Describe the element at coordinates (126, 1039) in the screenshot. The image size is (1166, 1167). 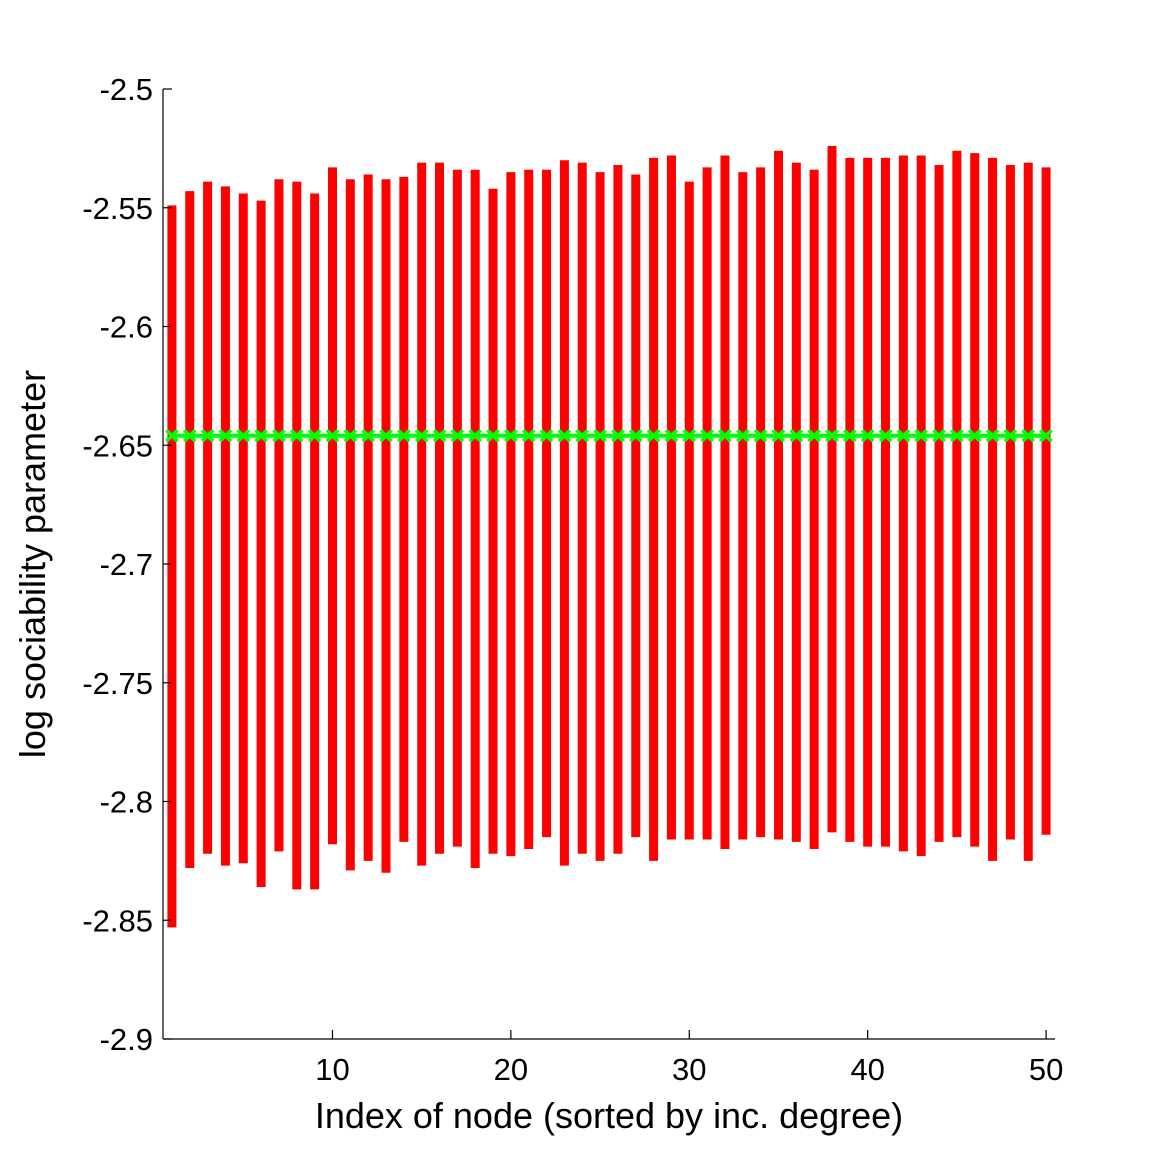
I see `y-tick-label: -2.9` at that location.